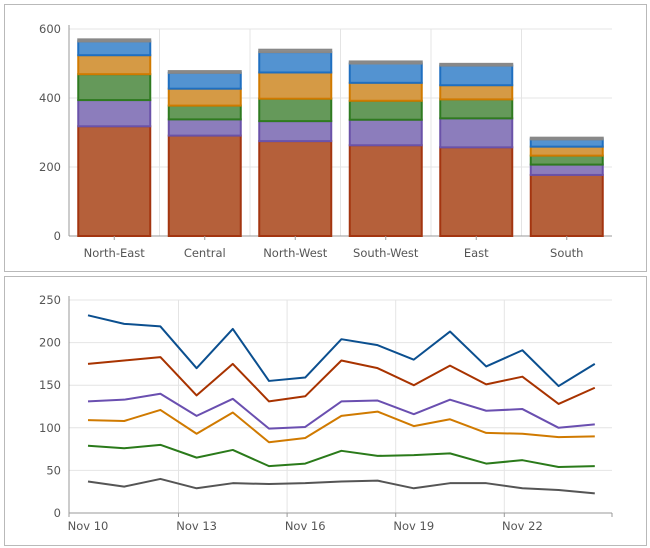 The width and height of the screenshot is (650, 548). Describe the element at coordinates (50, 385) in the screenshot. I see `y-tick-label: 150` at that location.